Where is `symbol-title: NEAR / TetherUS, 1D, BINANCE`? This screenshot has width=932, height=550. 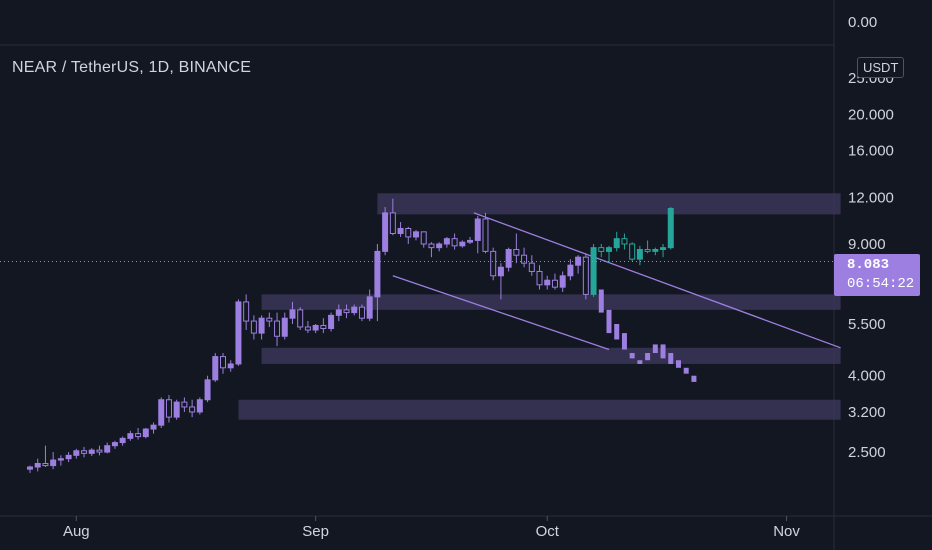
symbol-title: NEAR / TetherUS, 1D, BINANCE is located at coordinates (132, 67).